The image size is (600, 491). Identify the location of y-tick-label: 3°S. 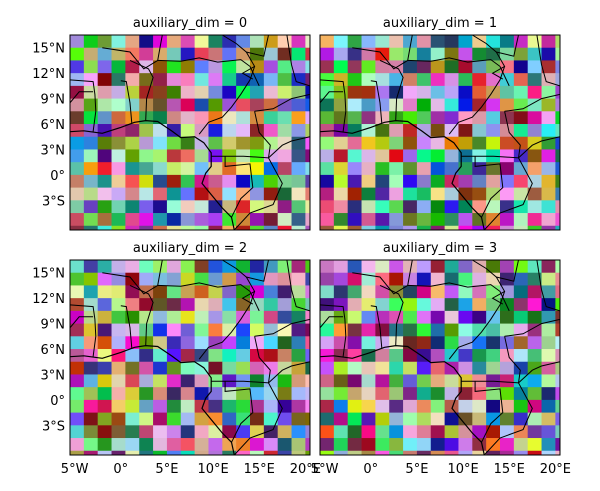
(53, 426).